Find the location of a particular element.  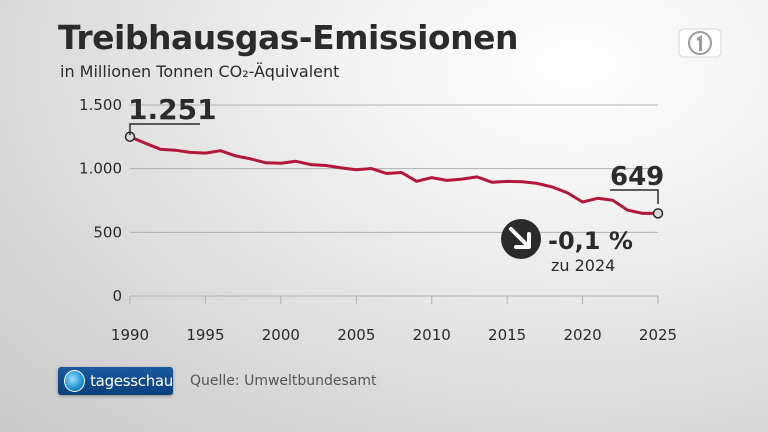

y-tick-label: 1.000 is located at coordinates (100, 169).